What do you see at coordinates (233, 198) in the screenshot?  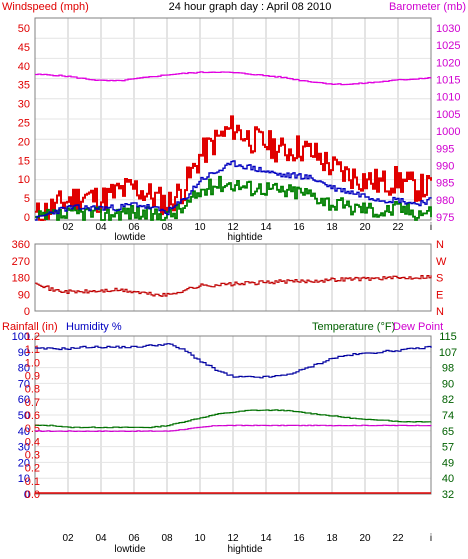 I see `wind-low-line` at bounding box center [233, 198].